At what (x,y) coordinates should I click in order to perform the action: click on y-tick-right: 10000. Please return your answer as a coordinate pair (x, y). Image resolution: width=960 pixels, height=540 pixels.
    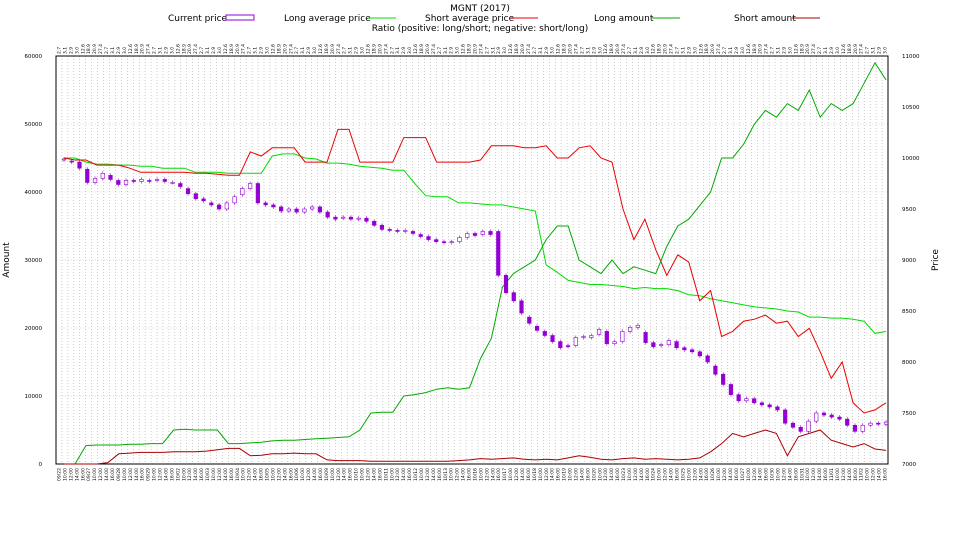
    Looking at the image, I should click on (911, 159).